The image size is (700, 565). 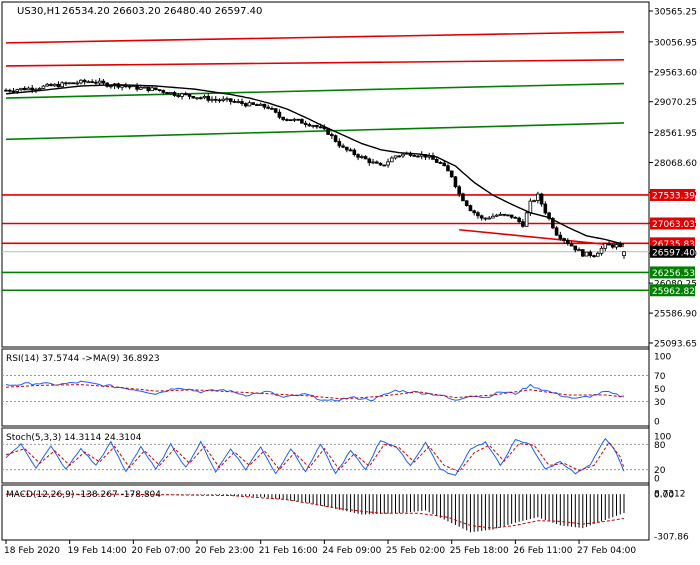 I want to click on price-tick-label: 30056.95, so click(x=675, y=43).